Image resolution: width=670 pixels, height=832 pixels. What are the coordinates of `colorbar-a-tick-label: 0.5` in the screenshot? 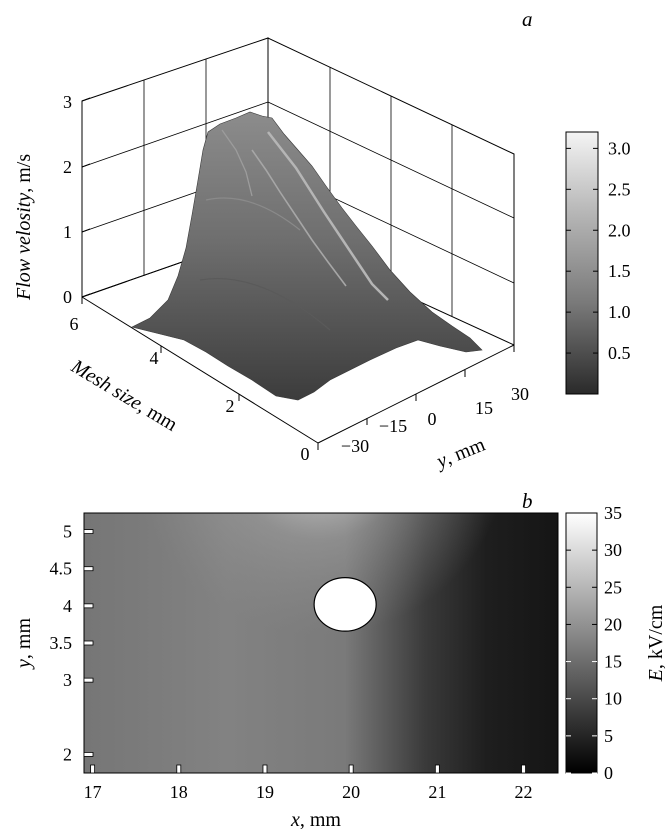 It's located at (619, 353).